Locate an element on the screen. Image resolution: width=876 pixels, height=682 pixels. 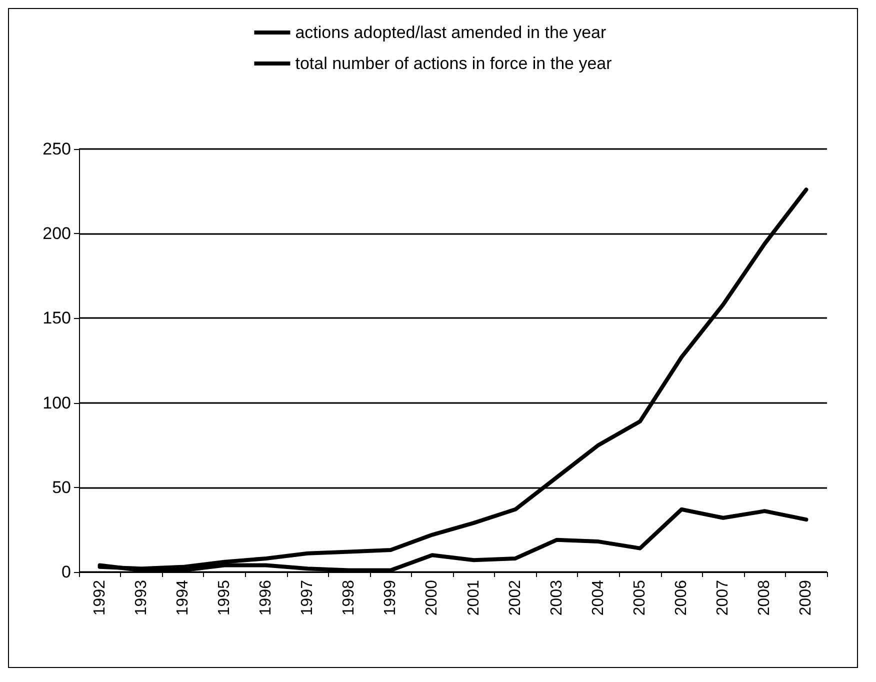
y-tick-label: 100 is located at coordinates (56, 402).